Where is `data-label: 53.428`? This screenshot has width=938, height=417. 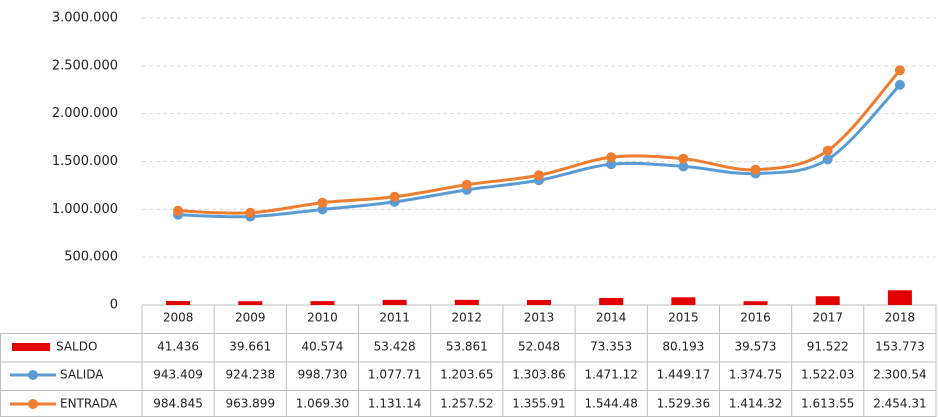
data-label: 53.428 is located at coordinates (395, 347).